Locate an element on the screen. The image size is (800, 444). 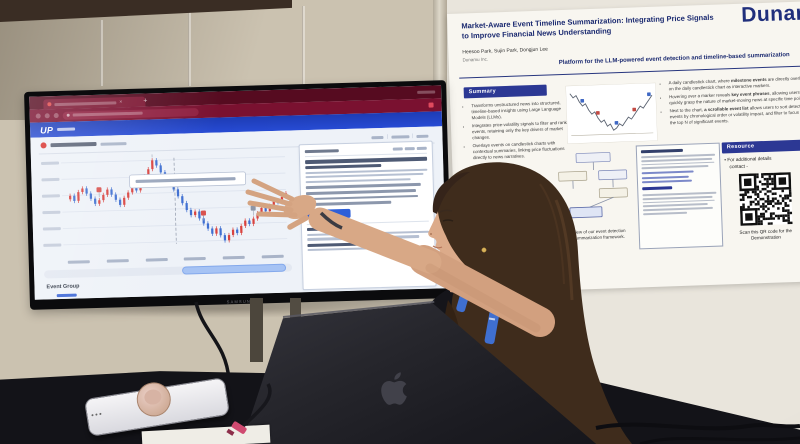
lanyard-strap is located at coordinates (492, 327).